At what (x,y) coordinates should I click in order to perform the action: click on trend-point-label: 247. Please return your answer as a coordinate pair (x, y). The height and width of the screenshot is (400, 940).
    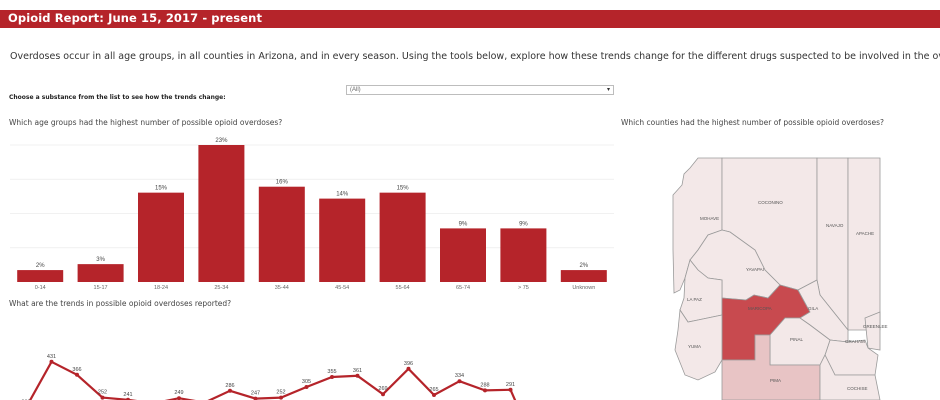
    Looking at the image, I should click on (255, 394).